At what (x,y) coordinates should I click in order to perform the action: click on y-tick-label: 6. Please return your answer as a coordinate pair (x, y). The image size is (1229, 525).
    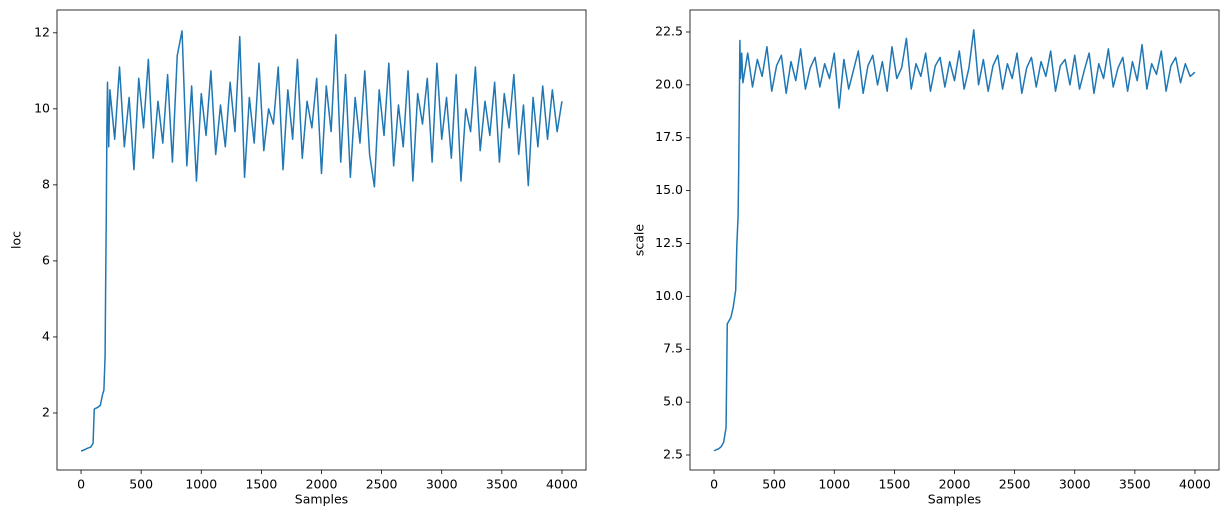
    Looking at the image, I should click on (46, 259).